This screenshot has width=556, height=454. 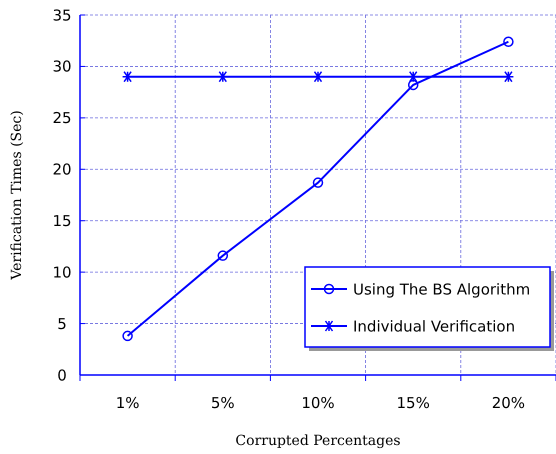 What do you see at coordinates (62, 67) in the screenshot?
I see `y-tick-label: 30` at bounding box center [62, 67].